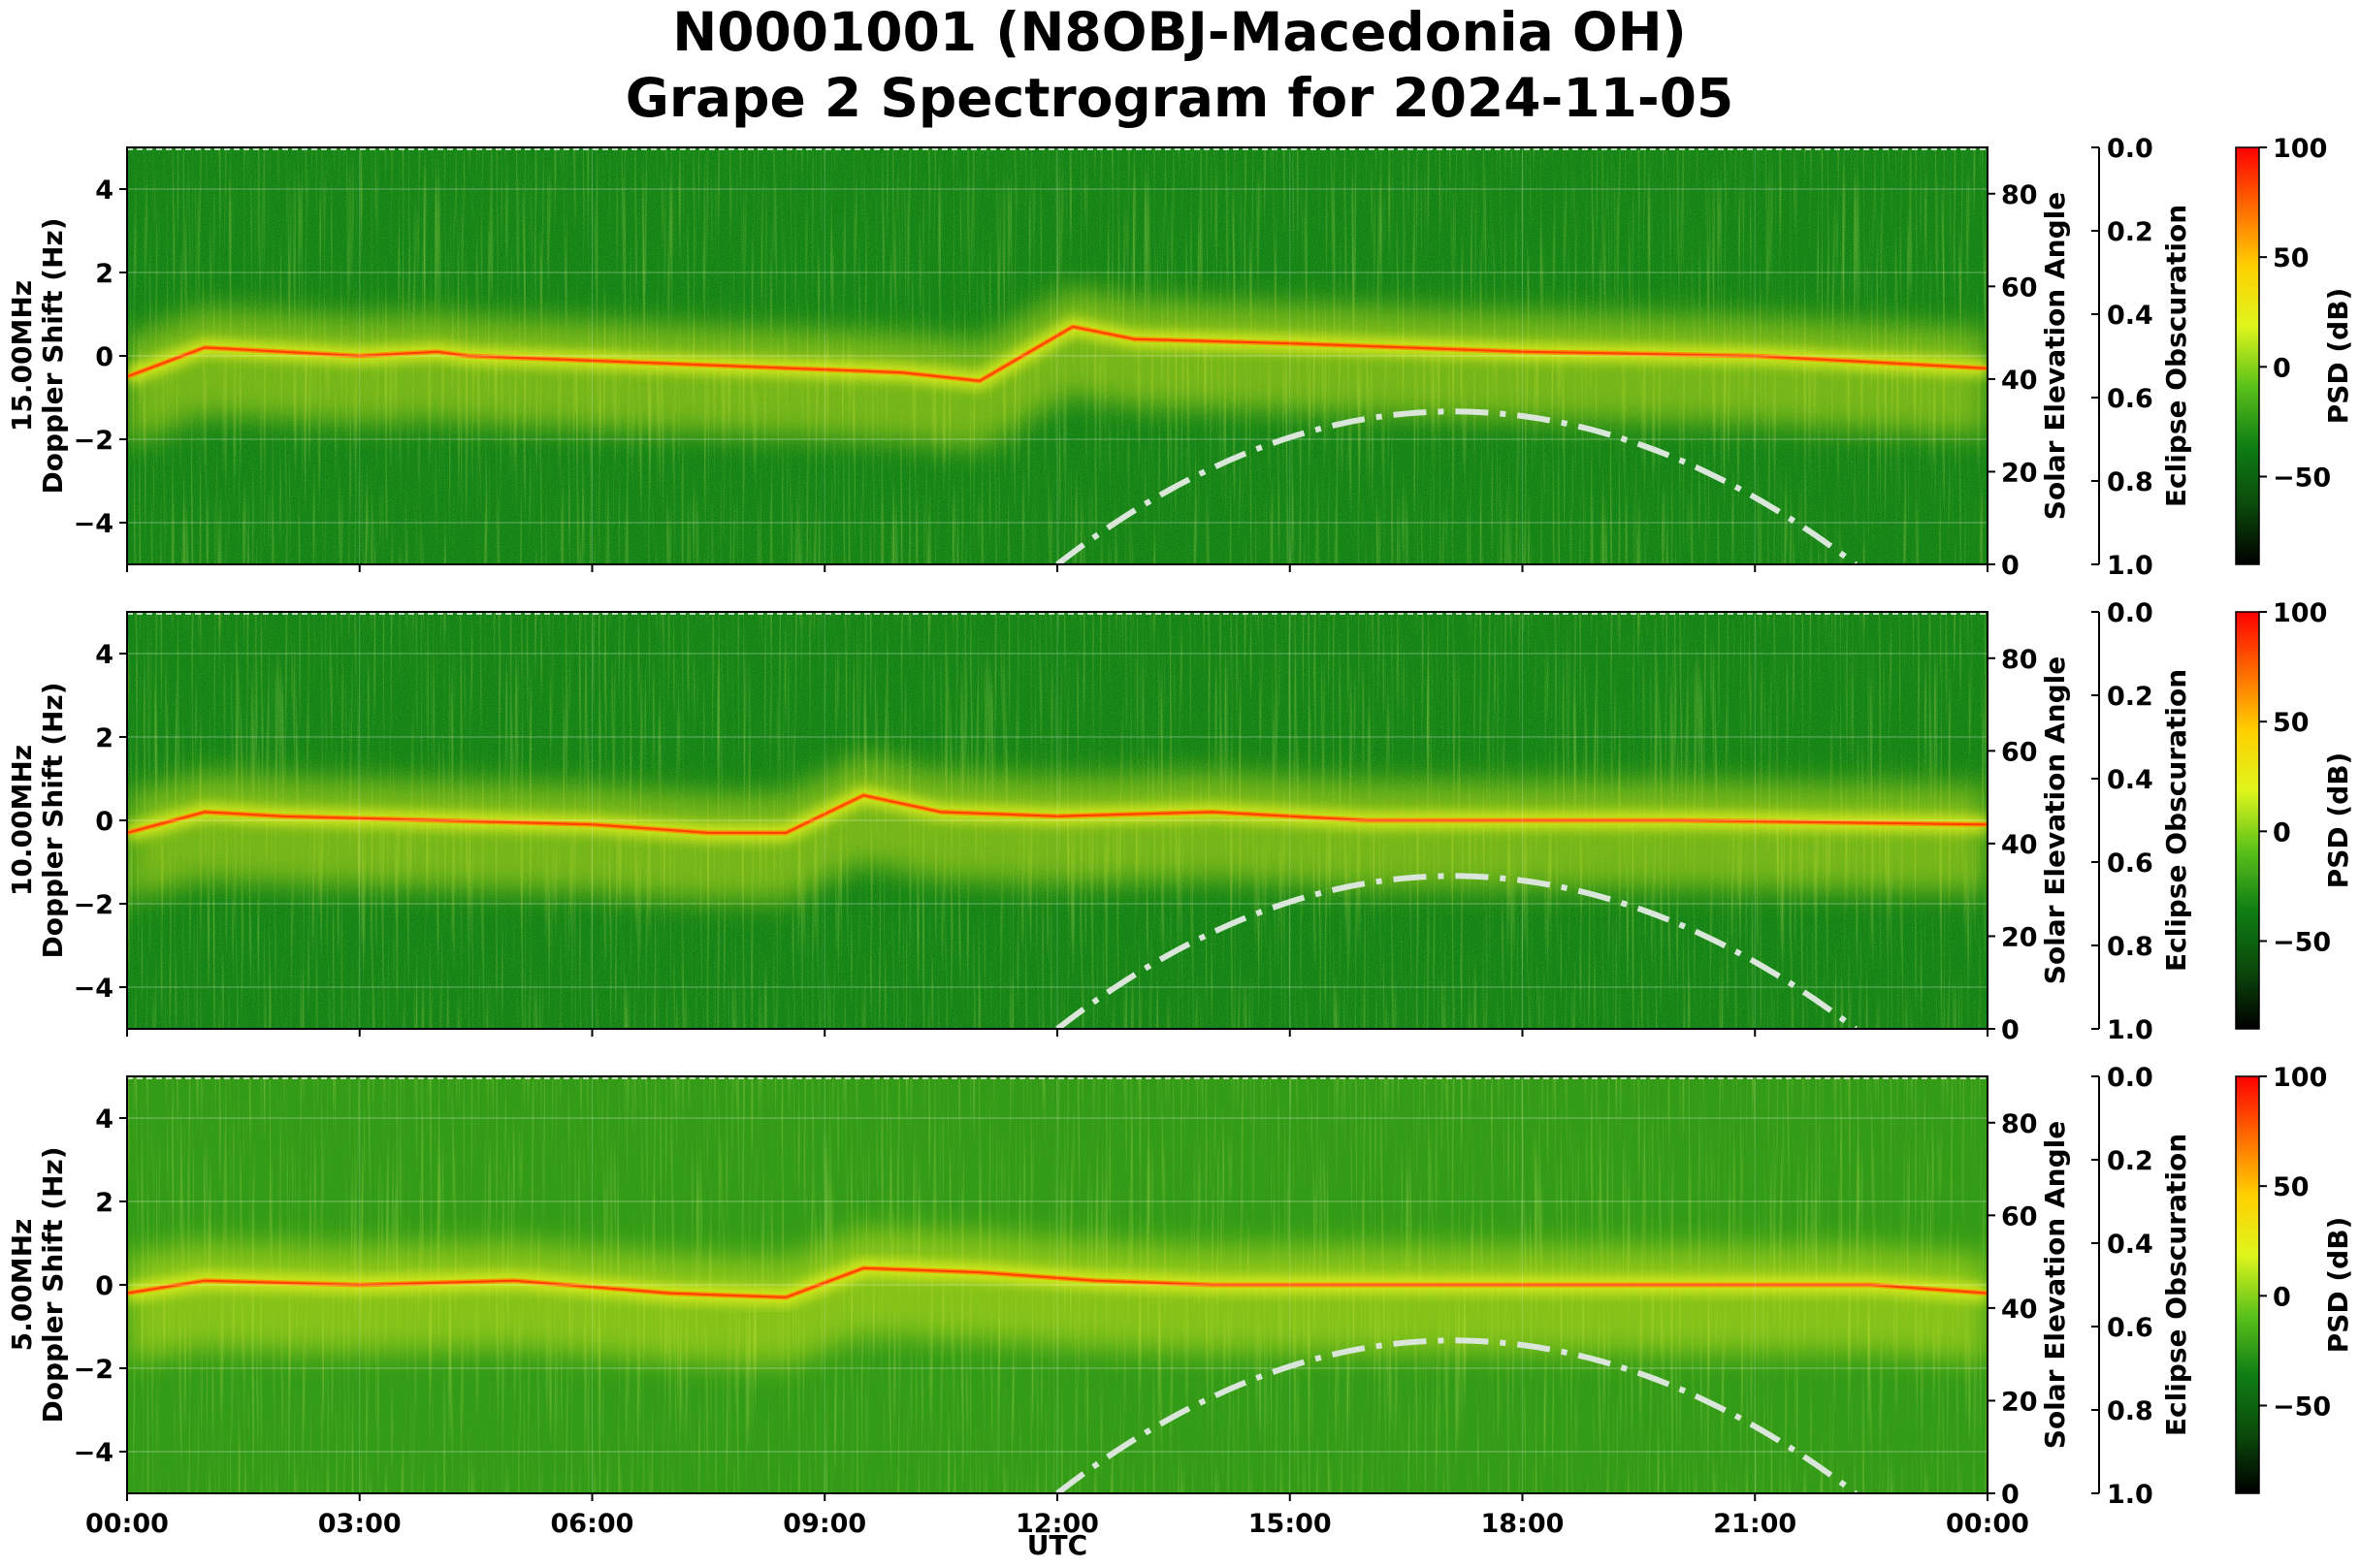 The width and height of the screenshot is (2360, 1568). What do you see at coordinates (1523, 1524) in the screenshot?
I see `x-tick-label: 18:00` at bounding box center [1523, 1524].